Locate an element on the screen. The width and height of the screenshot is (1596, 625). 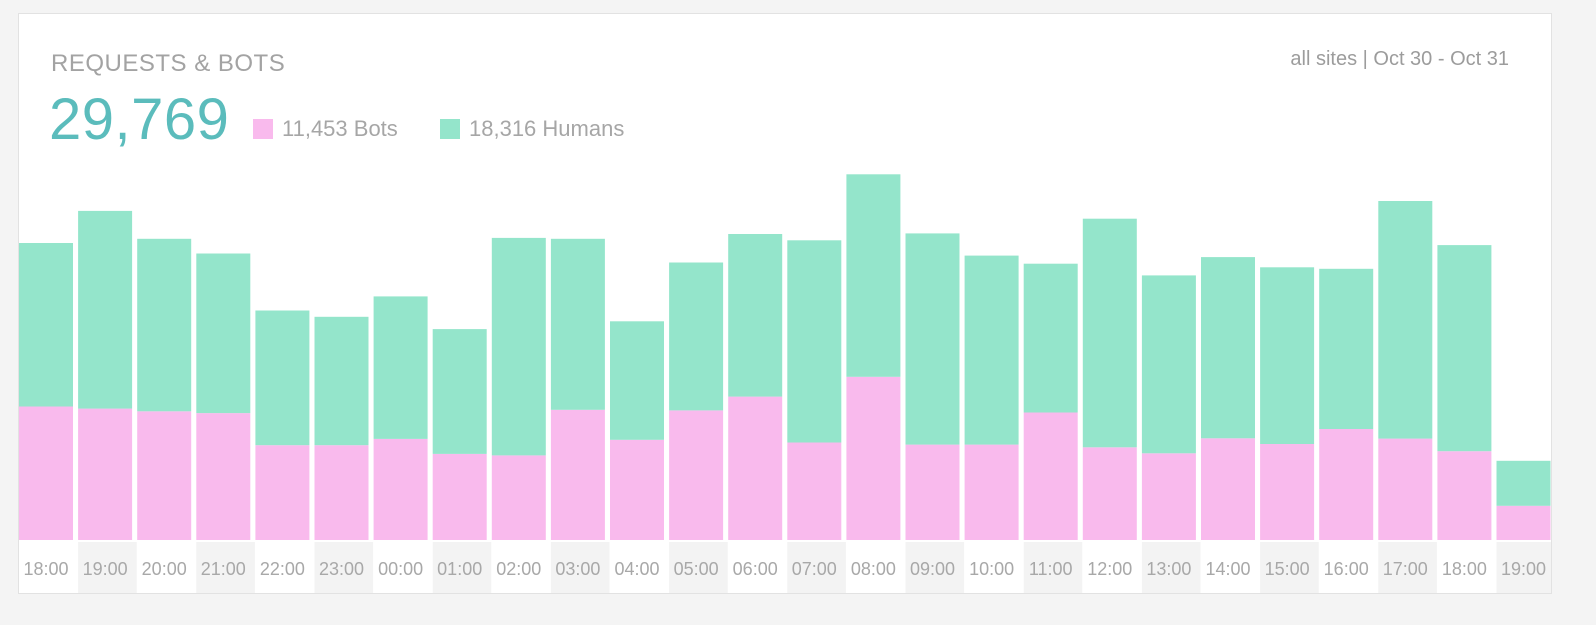
x-tick-label: 09:00 is located at coordinates (932, 569).